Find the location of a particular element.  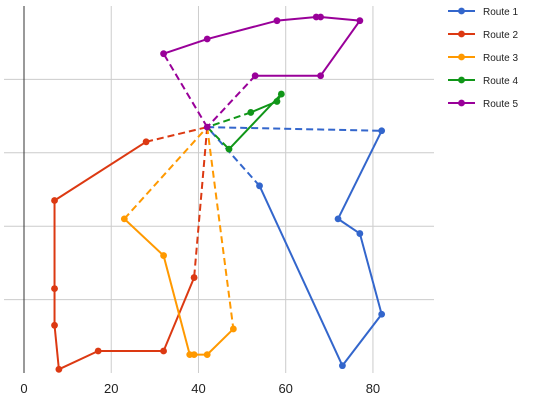

legend-label-3: Route 3 is located at coordinates (500, 58).